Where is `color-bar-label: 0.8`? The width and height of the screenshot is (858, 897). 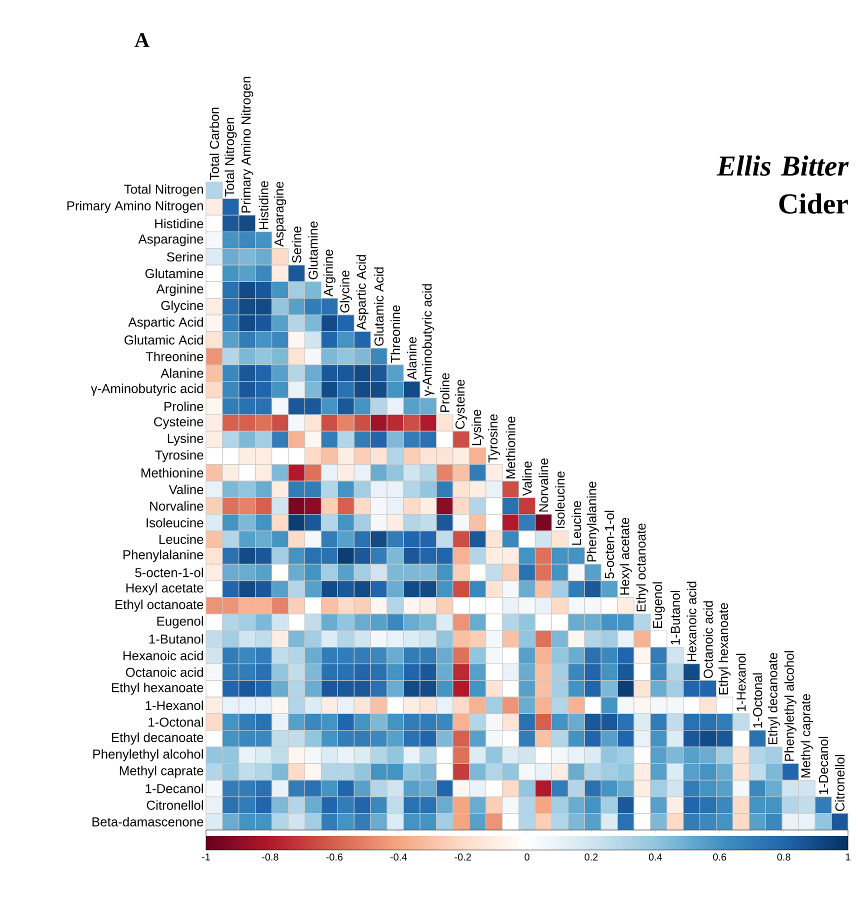
color-bar-label: 0.8 is located at coordinates (783, 857).